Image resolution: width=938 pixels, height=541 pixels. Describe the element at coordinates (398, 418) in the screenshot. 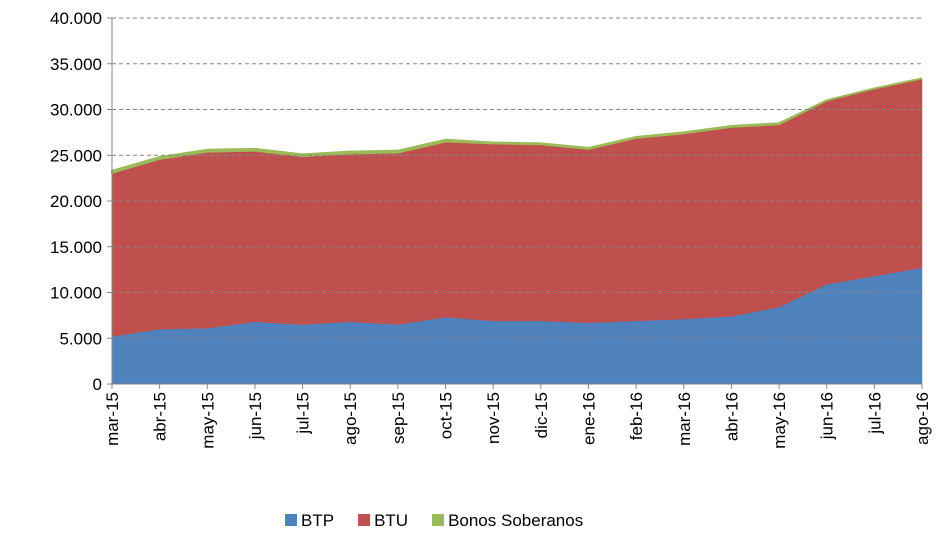

I see `x-tick-label: sep-15` at that location.